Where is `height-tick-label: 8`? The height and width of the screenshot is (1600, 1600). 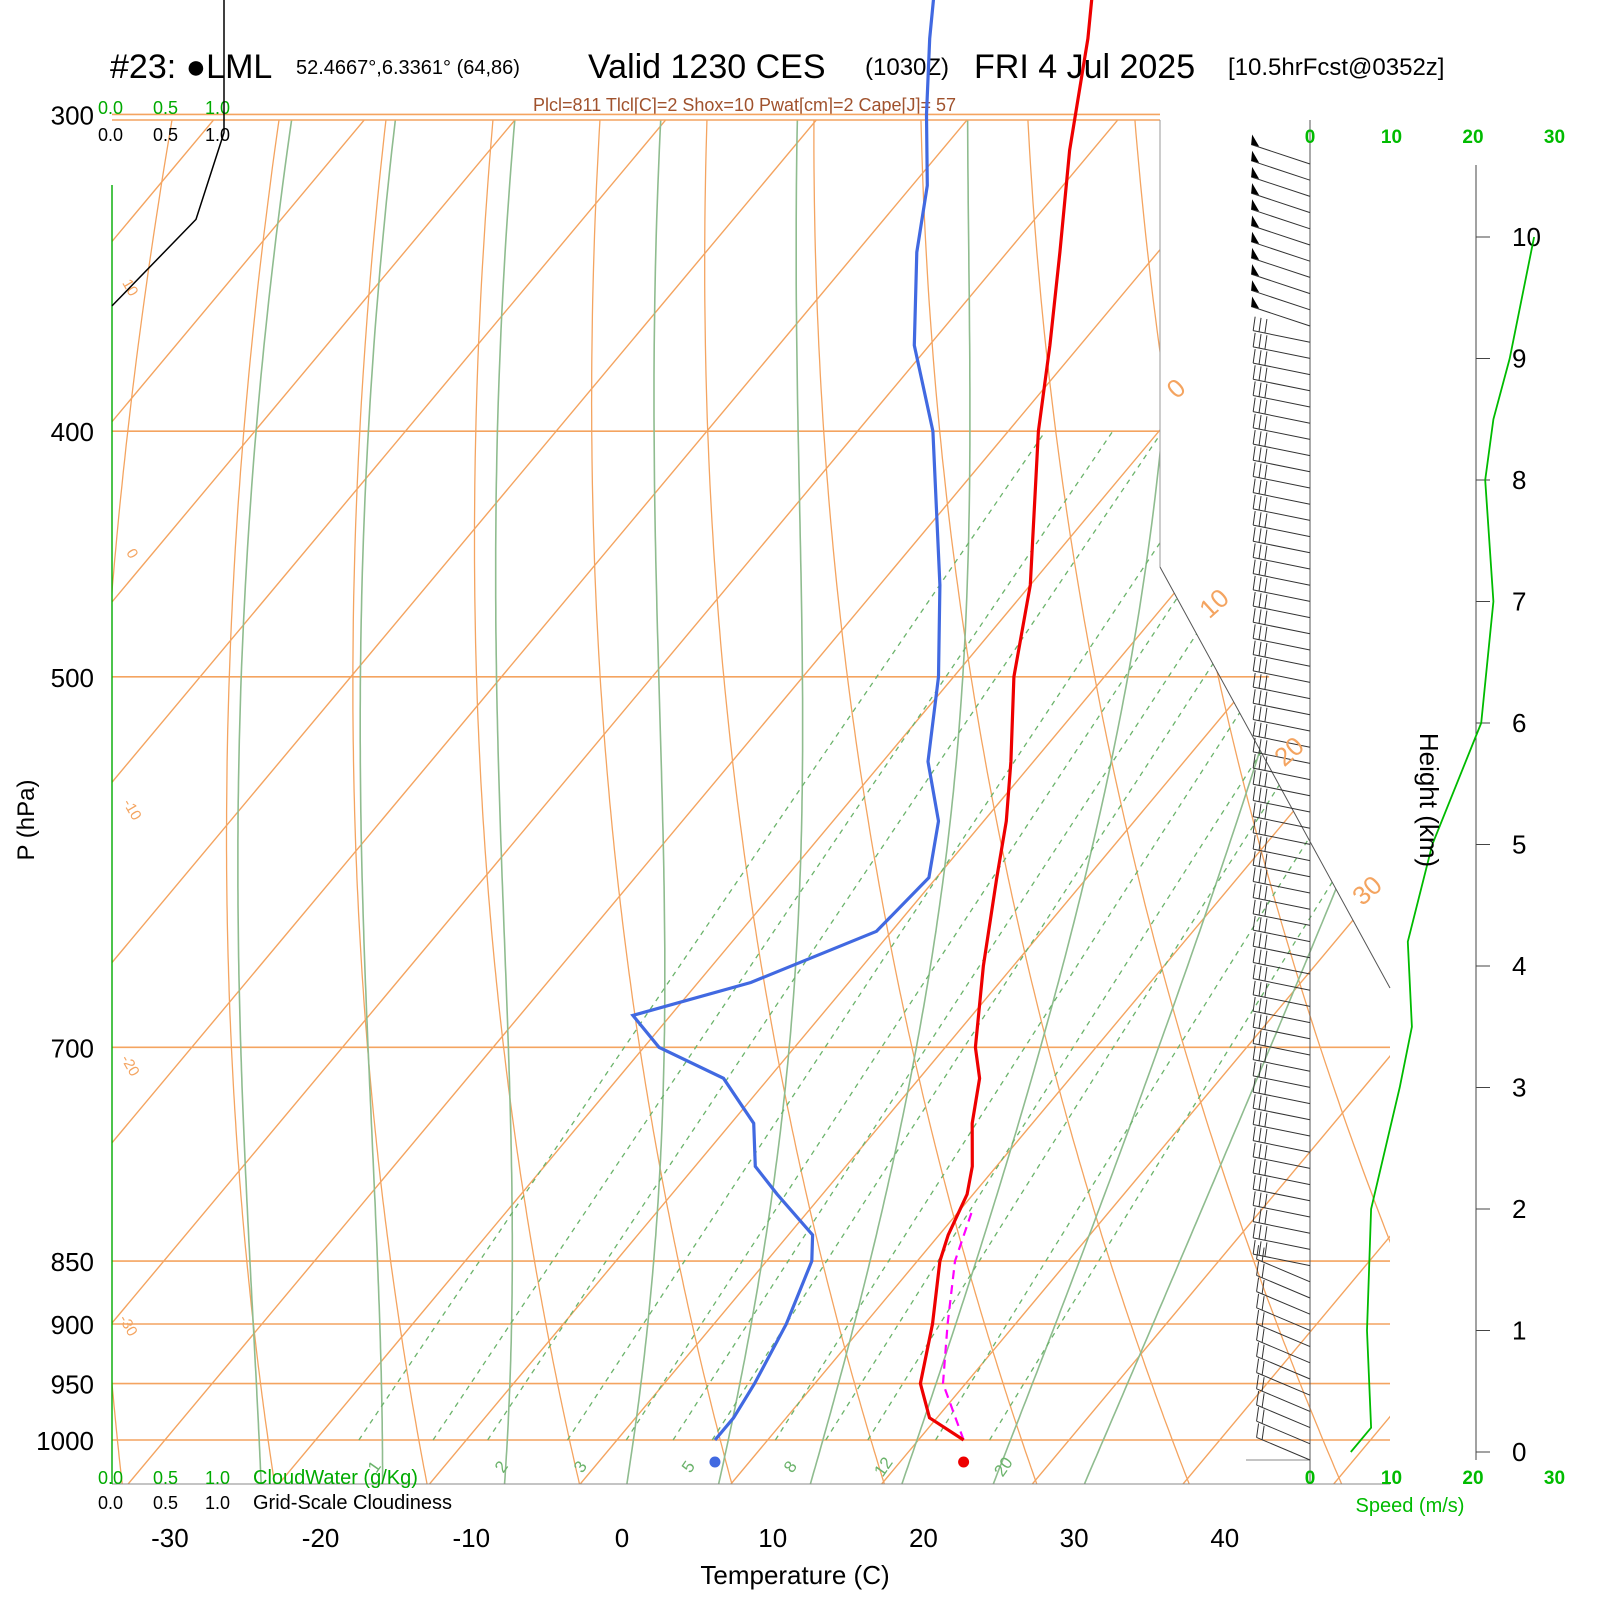
height-tick-label: 8 is located at coordinates (1519, 480).